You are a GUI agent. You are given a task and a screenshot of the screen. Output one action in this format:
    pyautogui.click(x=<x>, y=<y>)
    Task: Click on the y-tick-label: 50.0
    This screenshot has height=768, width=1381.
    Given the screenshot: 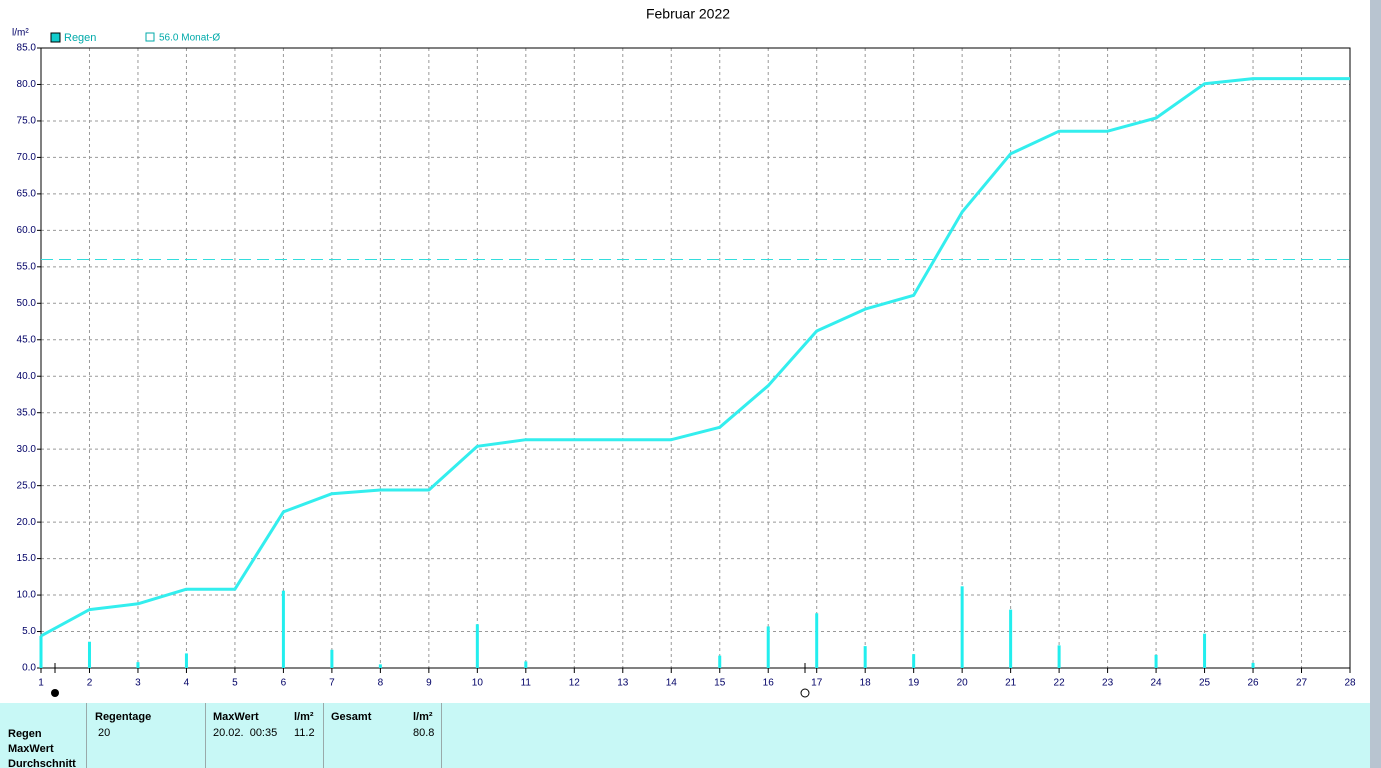 What is the action you would take?
    pyautogui.click(x=27, y=303)
    